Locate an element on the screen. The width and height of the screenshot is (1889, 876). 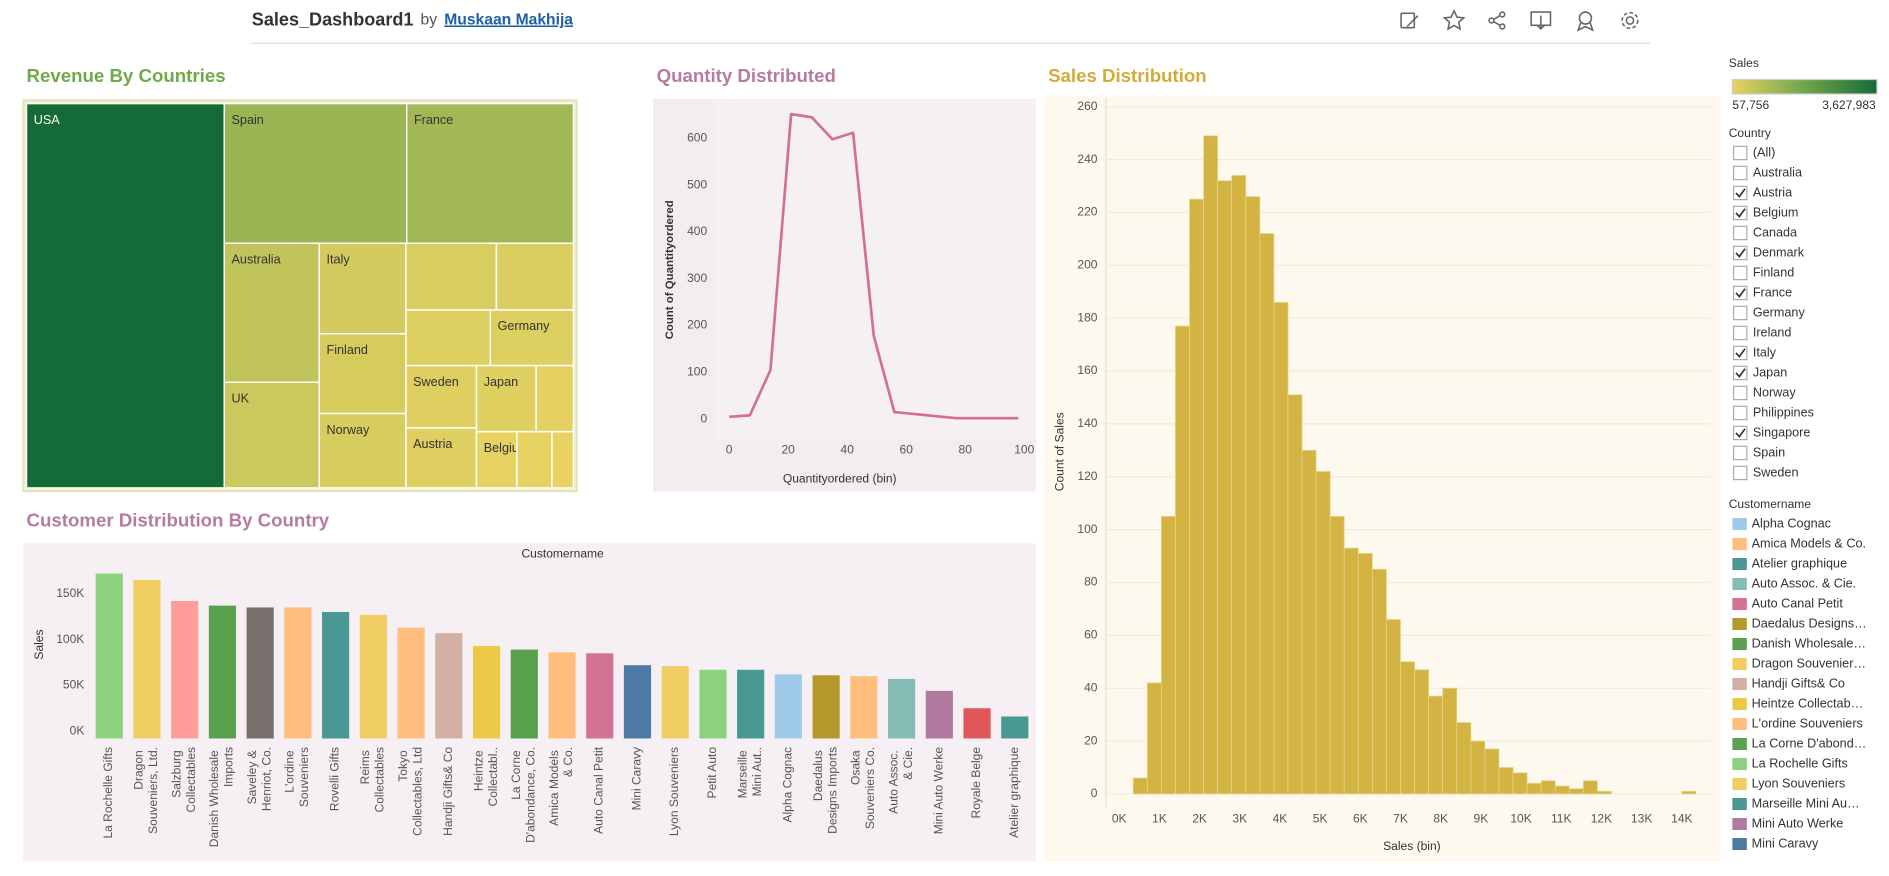
filter-item: Philippines is located at coordinates (1773, 413).